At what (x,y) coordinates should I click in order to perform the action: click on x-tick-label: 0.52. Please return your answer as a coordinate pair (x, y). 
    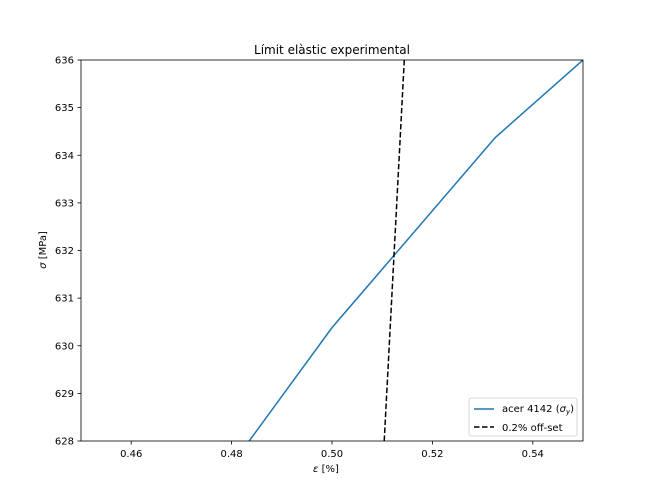
    Looking at the image, I should click on (432, 454).